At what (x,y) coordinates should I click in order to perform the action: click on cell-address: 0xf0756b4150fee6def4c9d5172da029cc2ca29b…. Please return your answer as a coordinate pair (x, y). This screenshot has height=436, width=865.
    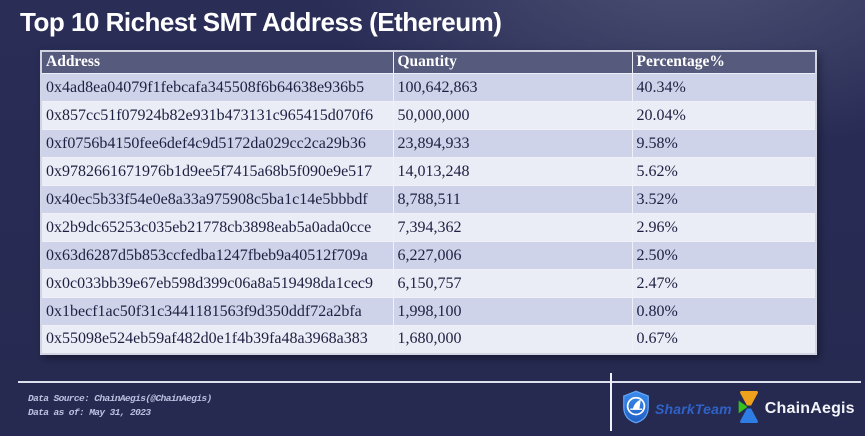
    Looking at the image, I should click on (217, 143).